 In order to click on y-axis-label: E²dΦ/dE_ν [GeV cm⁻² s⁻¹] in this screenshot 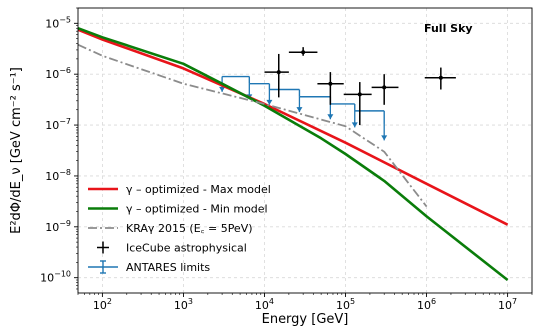, I will do `click(16, 150)`.